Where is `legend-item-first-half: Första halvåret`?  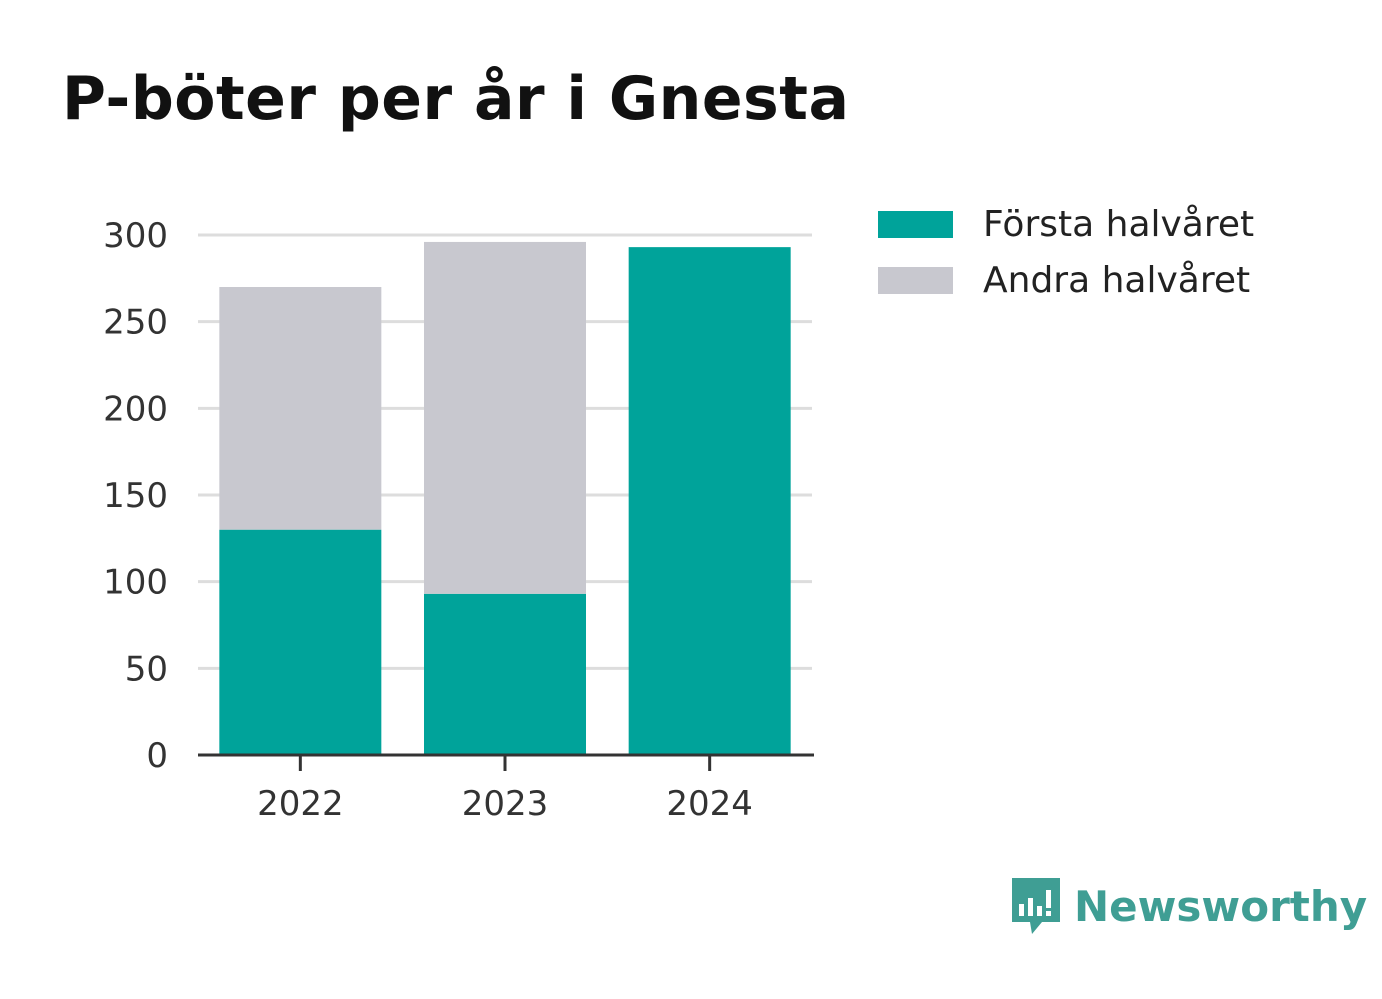
legend-item-first-half: Första halvåret is located at coordinates (1066, 224).